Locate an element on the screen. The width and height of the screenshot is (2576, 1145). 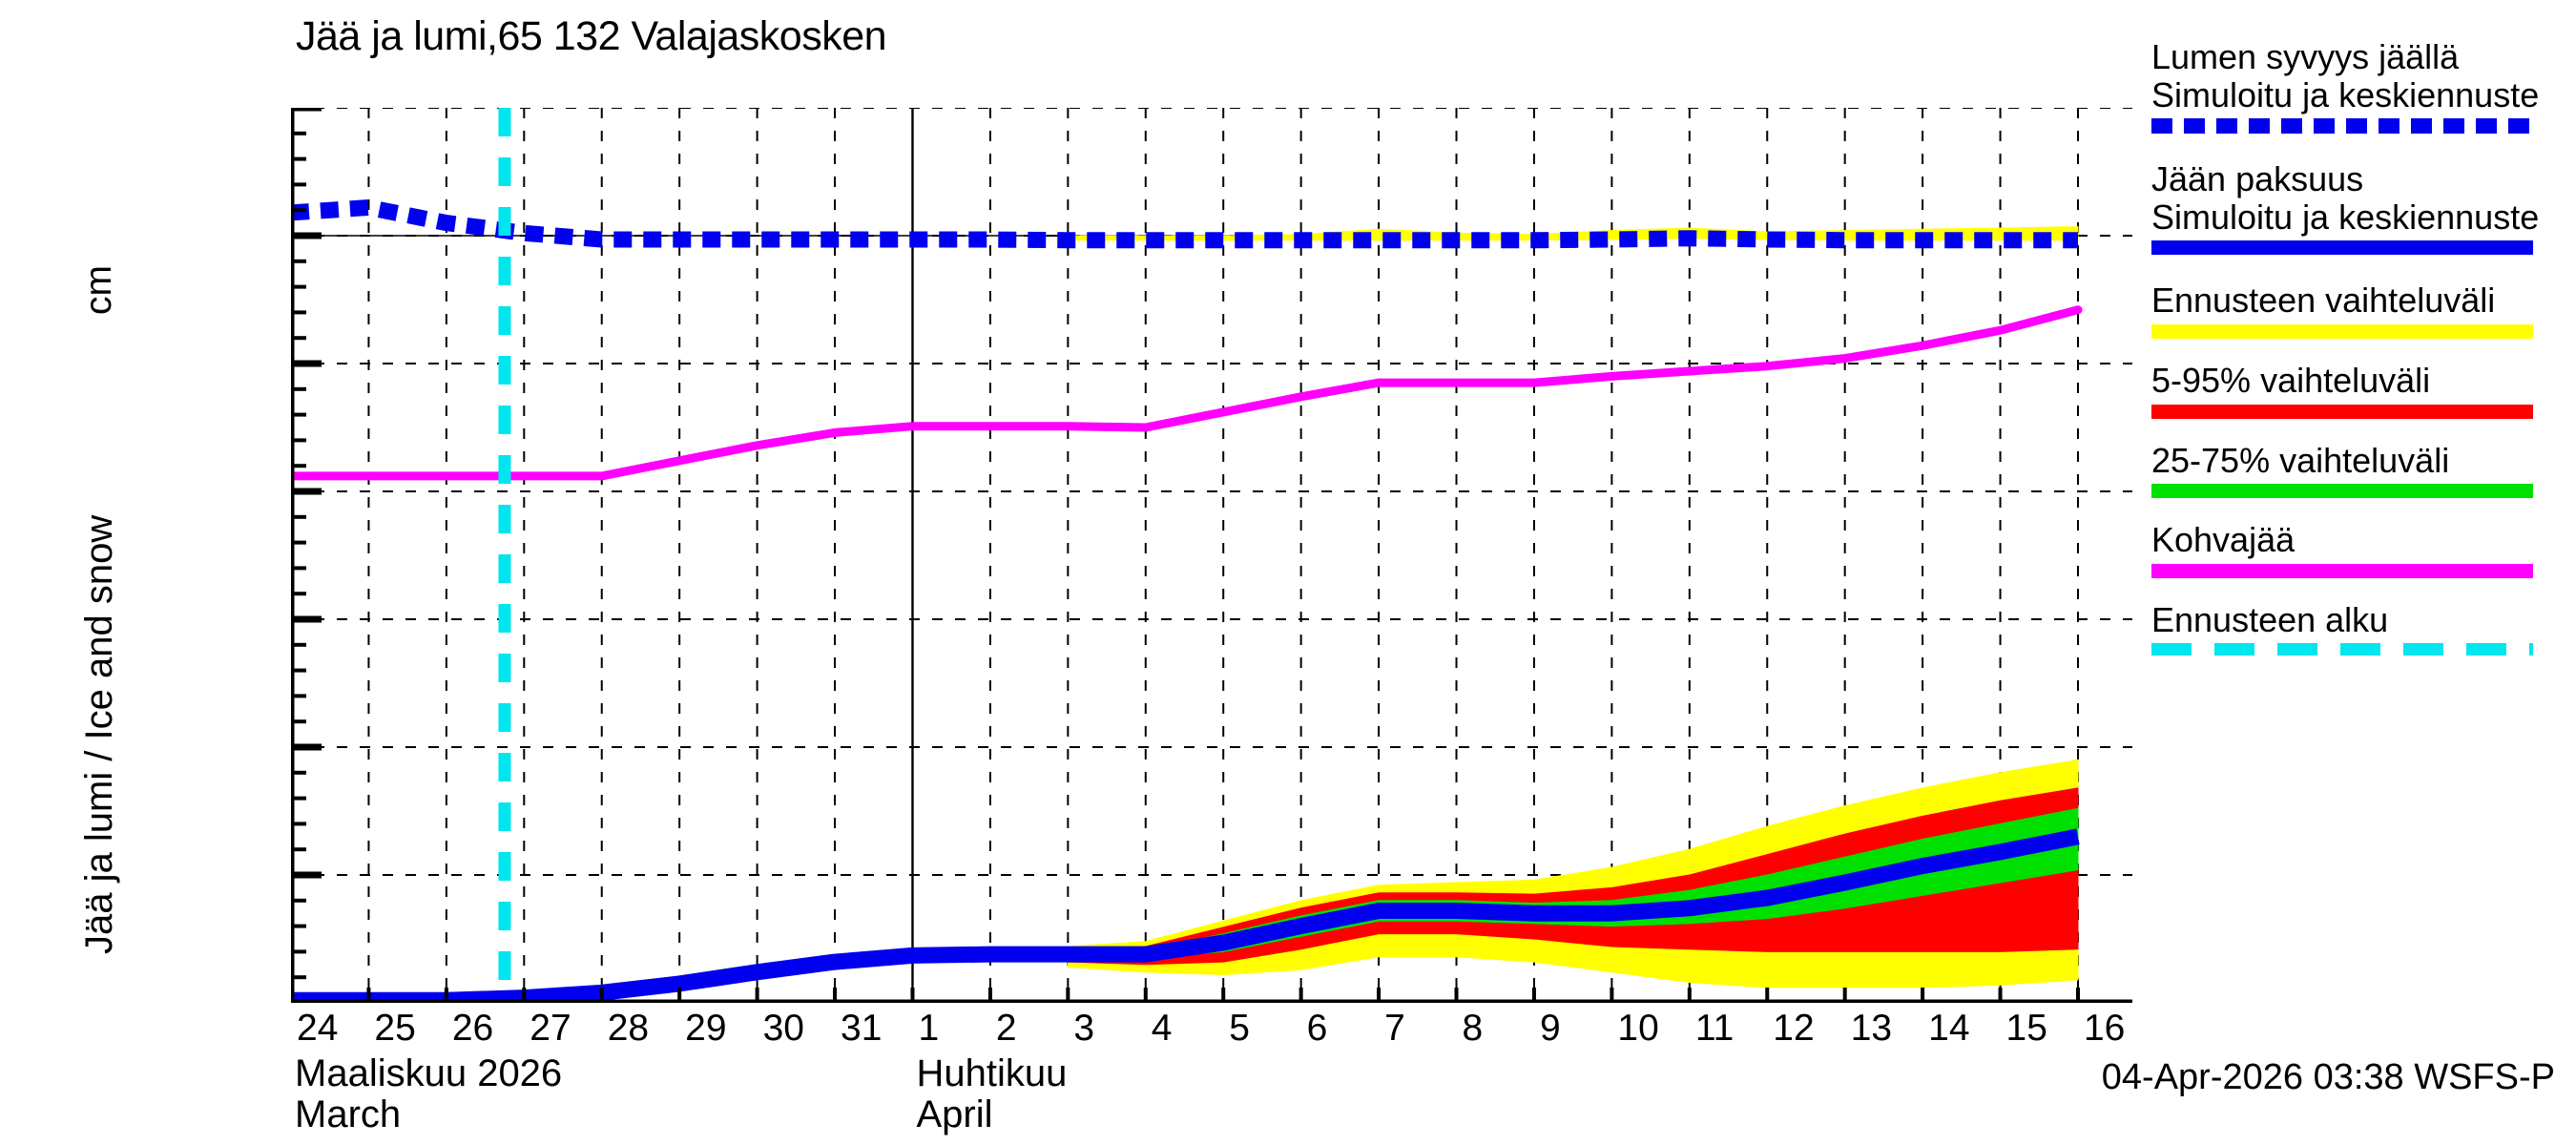
x-tick-label: 9 is located at coordinates (1550, 1029).